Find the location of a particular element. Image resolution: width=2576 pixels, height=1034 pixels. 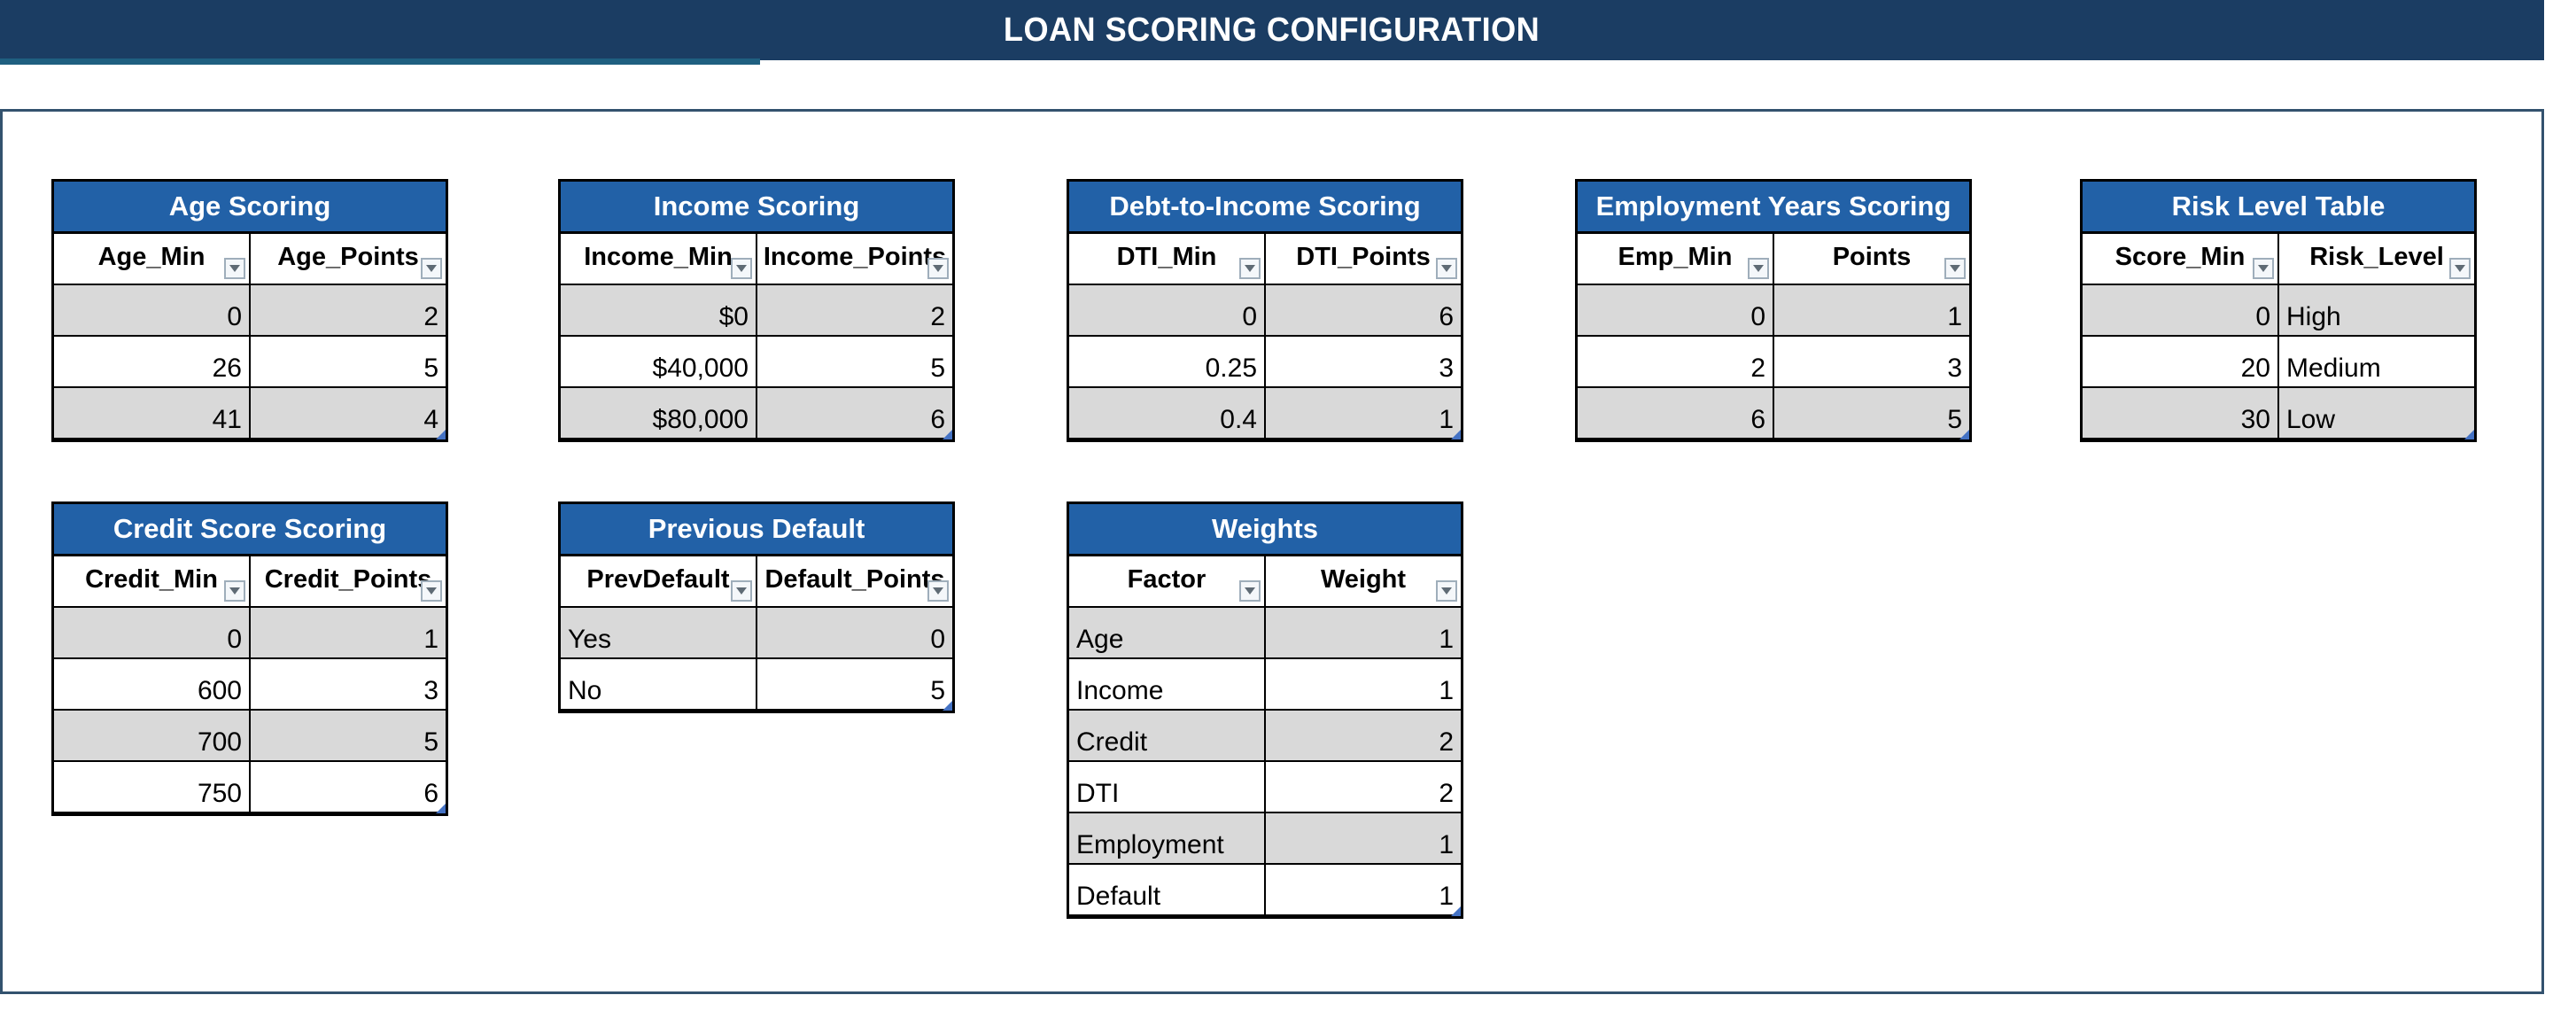

column-header: Weight is located at coordinates (1363, 581).